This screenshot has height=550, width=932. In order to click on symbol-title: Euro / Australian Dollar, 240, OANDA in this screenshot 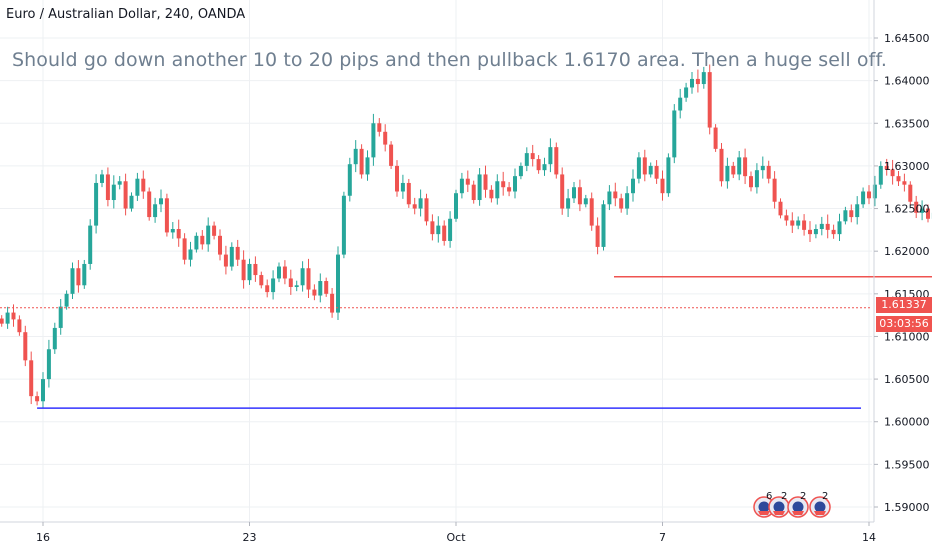, I will do `click(126, 14)`.